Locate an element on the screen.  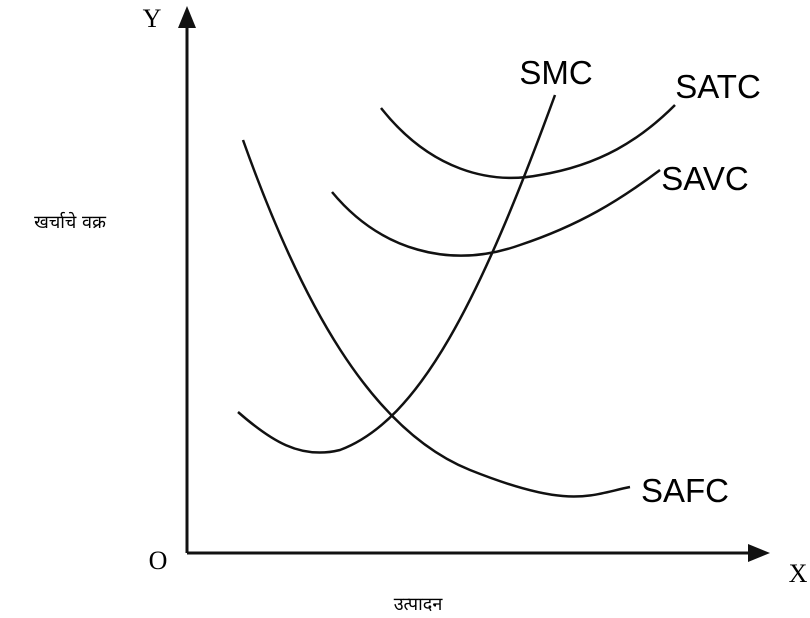
curve-label: SMC is located at coordinates (555, 72).